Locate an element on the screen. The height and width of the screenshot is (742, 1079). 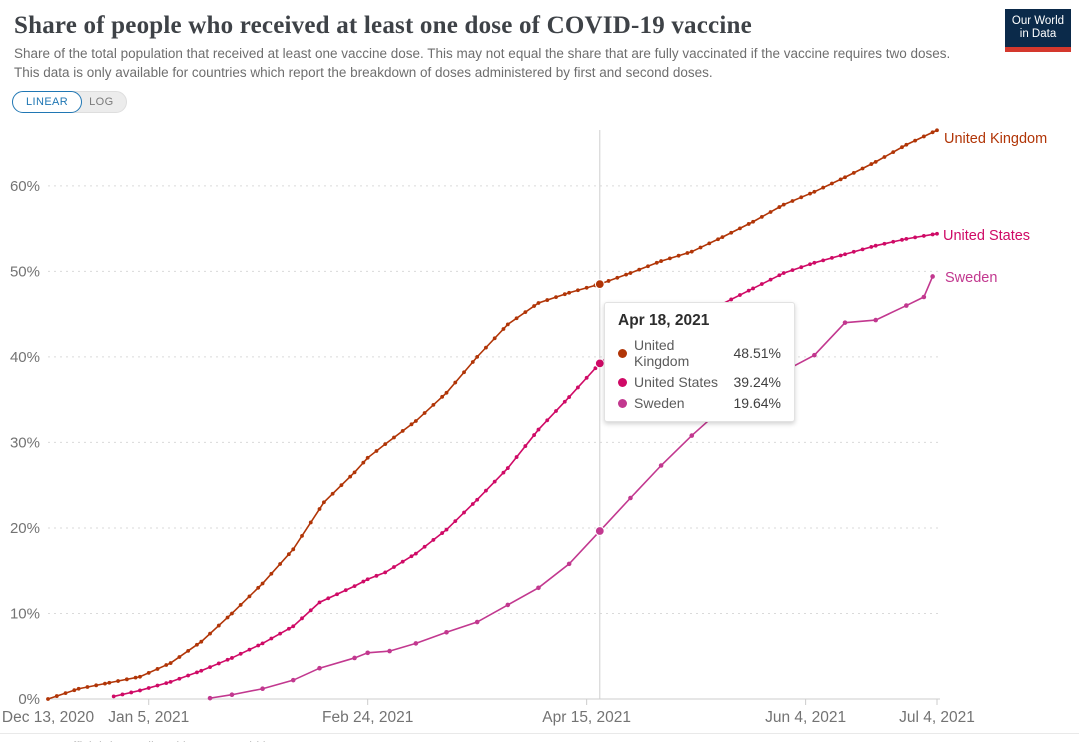
scale-toggle: LINEAR LOG is located at coordinates (69, 102).